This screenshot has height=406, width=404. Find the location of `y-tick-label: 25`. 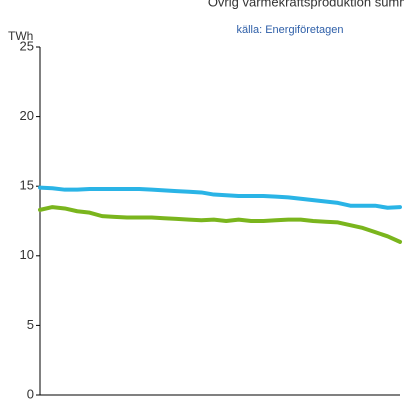

y-tick-label: 25 is located at coordinates (27, 45).